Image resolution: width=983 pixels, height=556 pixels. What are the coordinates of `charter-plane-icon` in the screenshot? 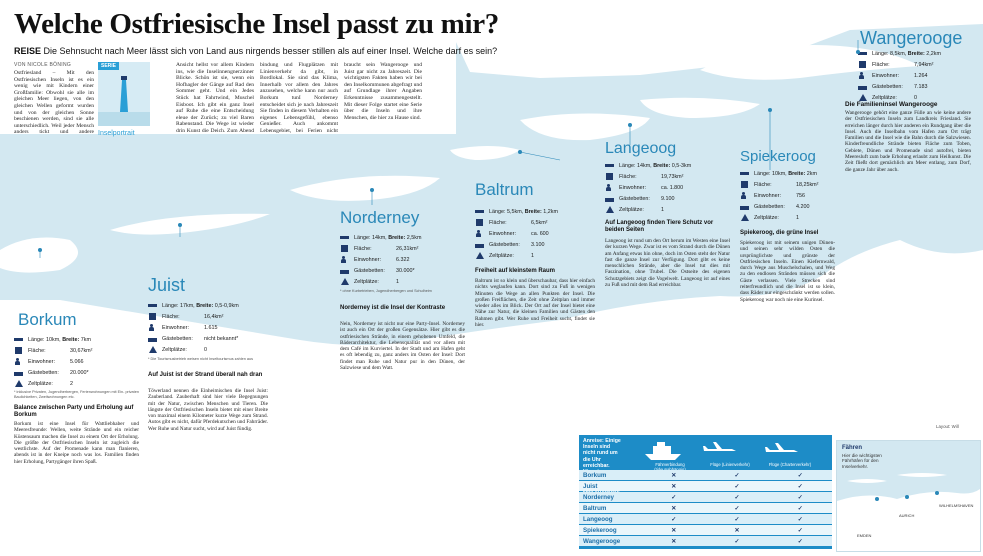 It's located at (781, 447).